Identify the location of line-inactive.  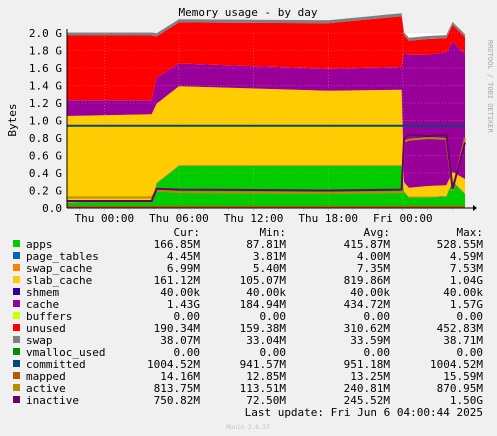
(266, 167).